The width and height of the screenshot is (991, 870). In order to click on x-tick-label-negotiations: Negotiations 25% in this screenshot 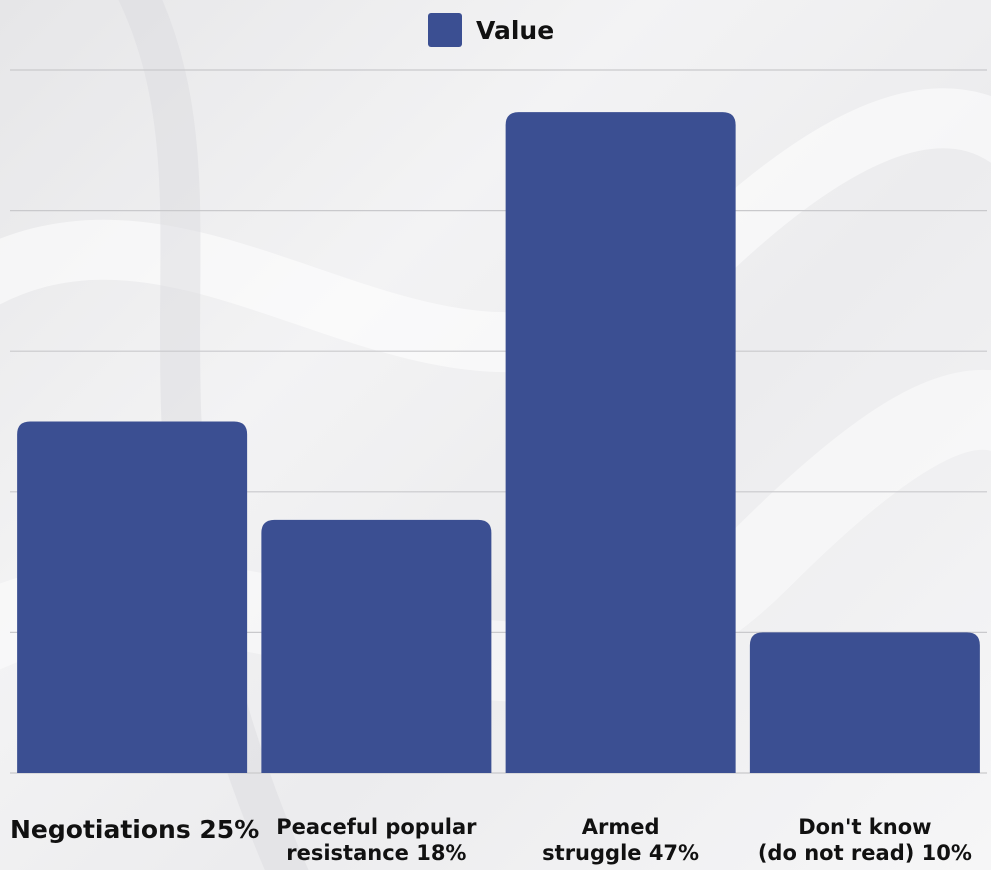, I will do `click(135, 829)`.